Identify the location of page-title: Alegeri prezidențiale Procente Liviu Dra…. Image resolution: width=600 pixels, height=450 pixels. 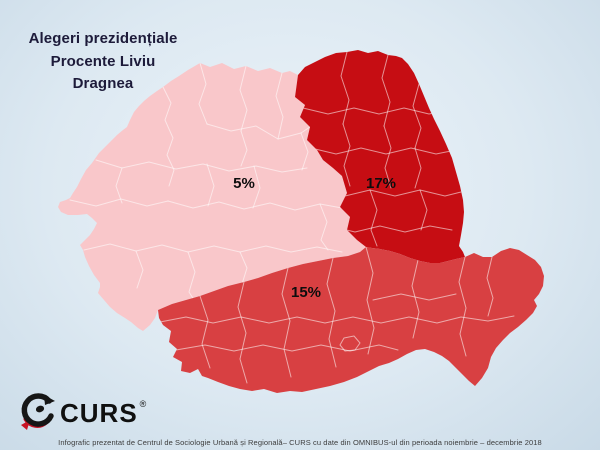
(103, 62).